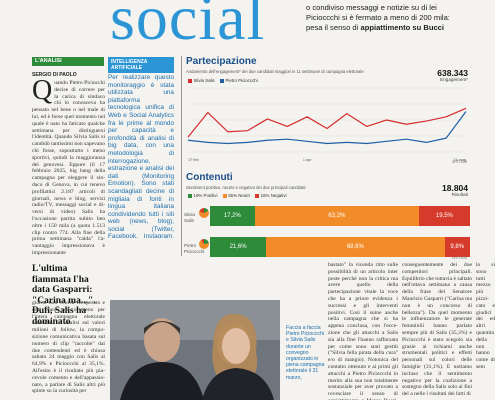  What do you see at coordinates (371, 7) in the screenshot?
I see `deck-line-1: o condiviso messaggi e notizie su di lei` at bounding box center [371, 7].